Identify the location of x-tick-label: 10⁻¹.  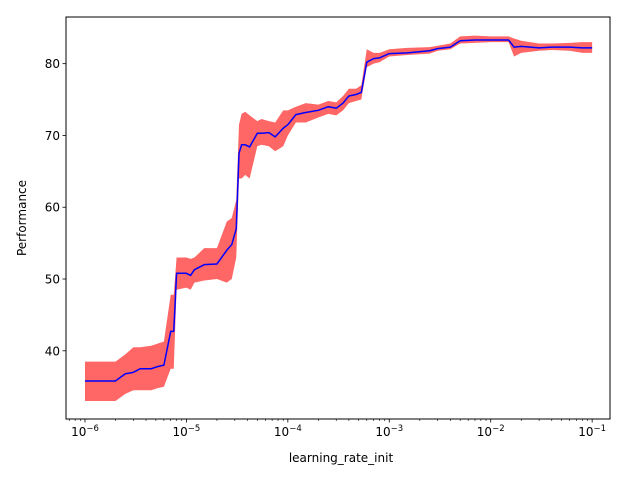
(592, 431).